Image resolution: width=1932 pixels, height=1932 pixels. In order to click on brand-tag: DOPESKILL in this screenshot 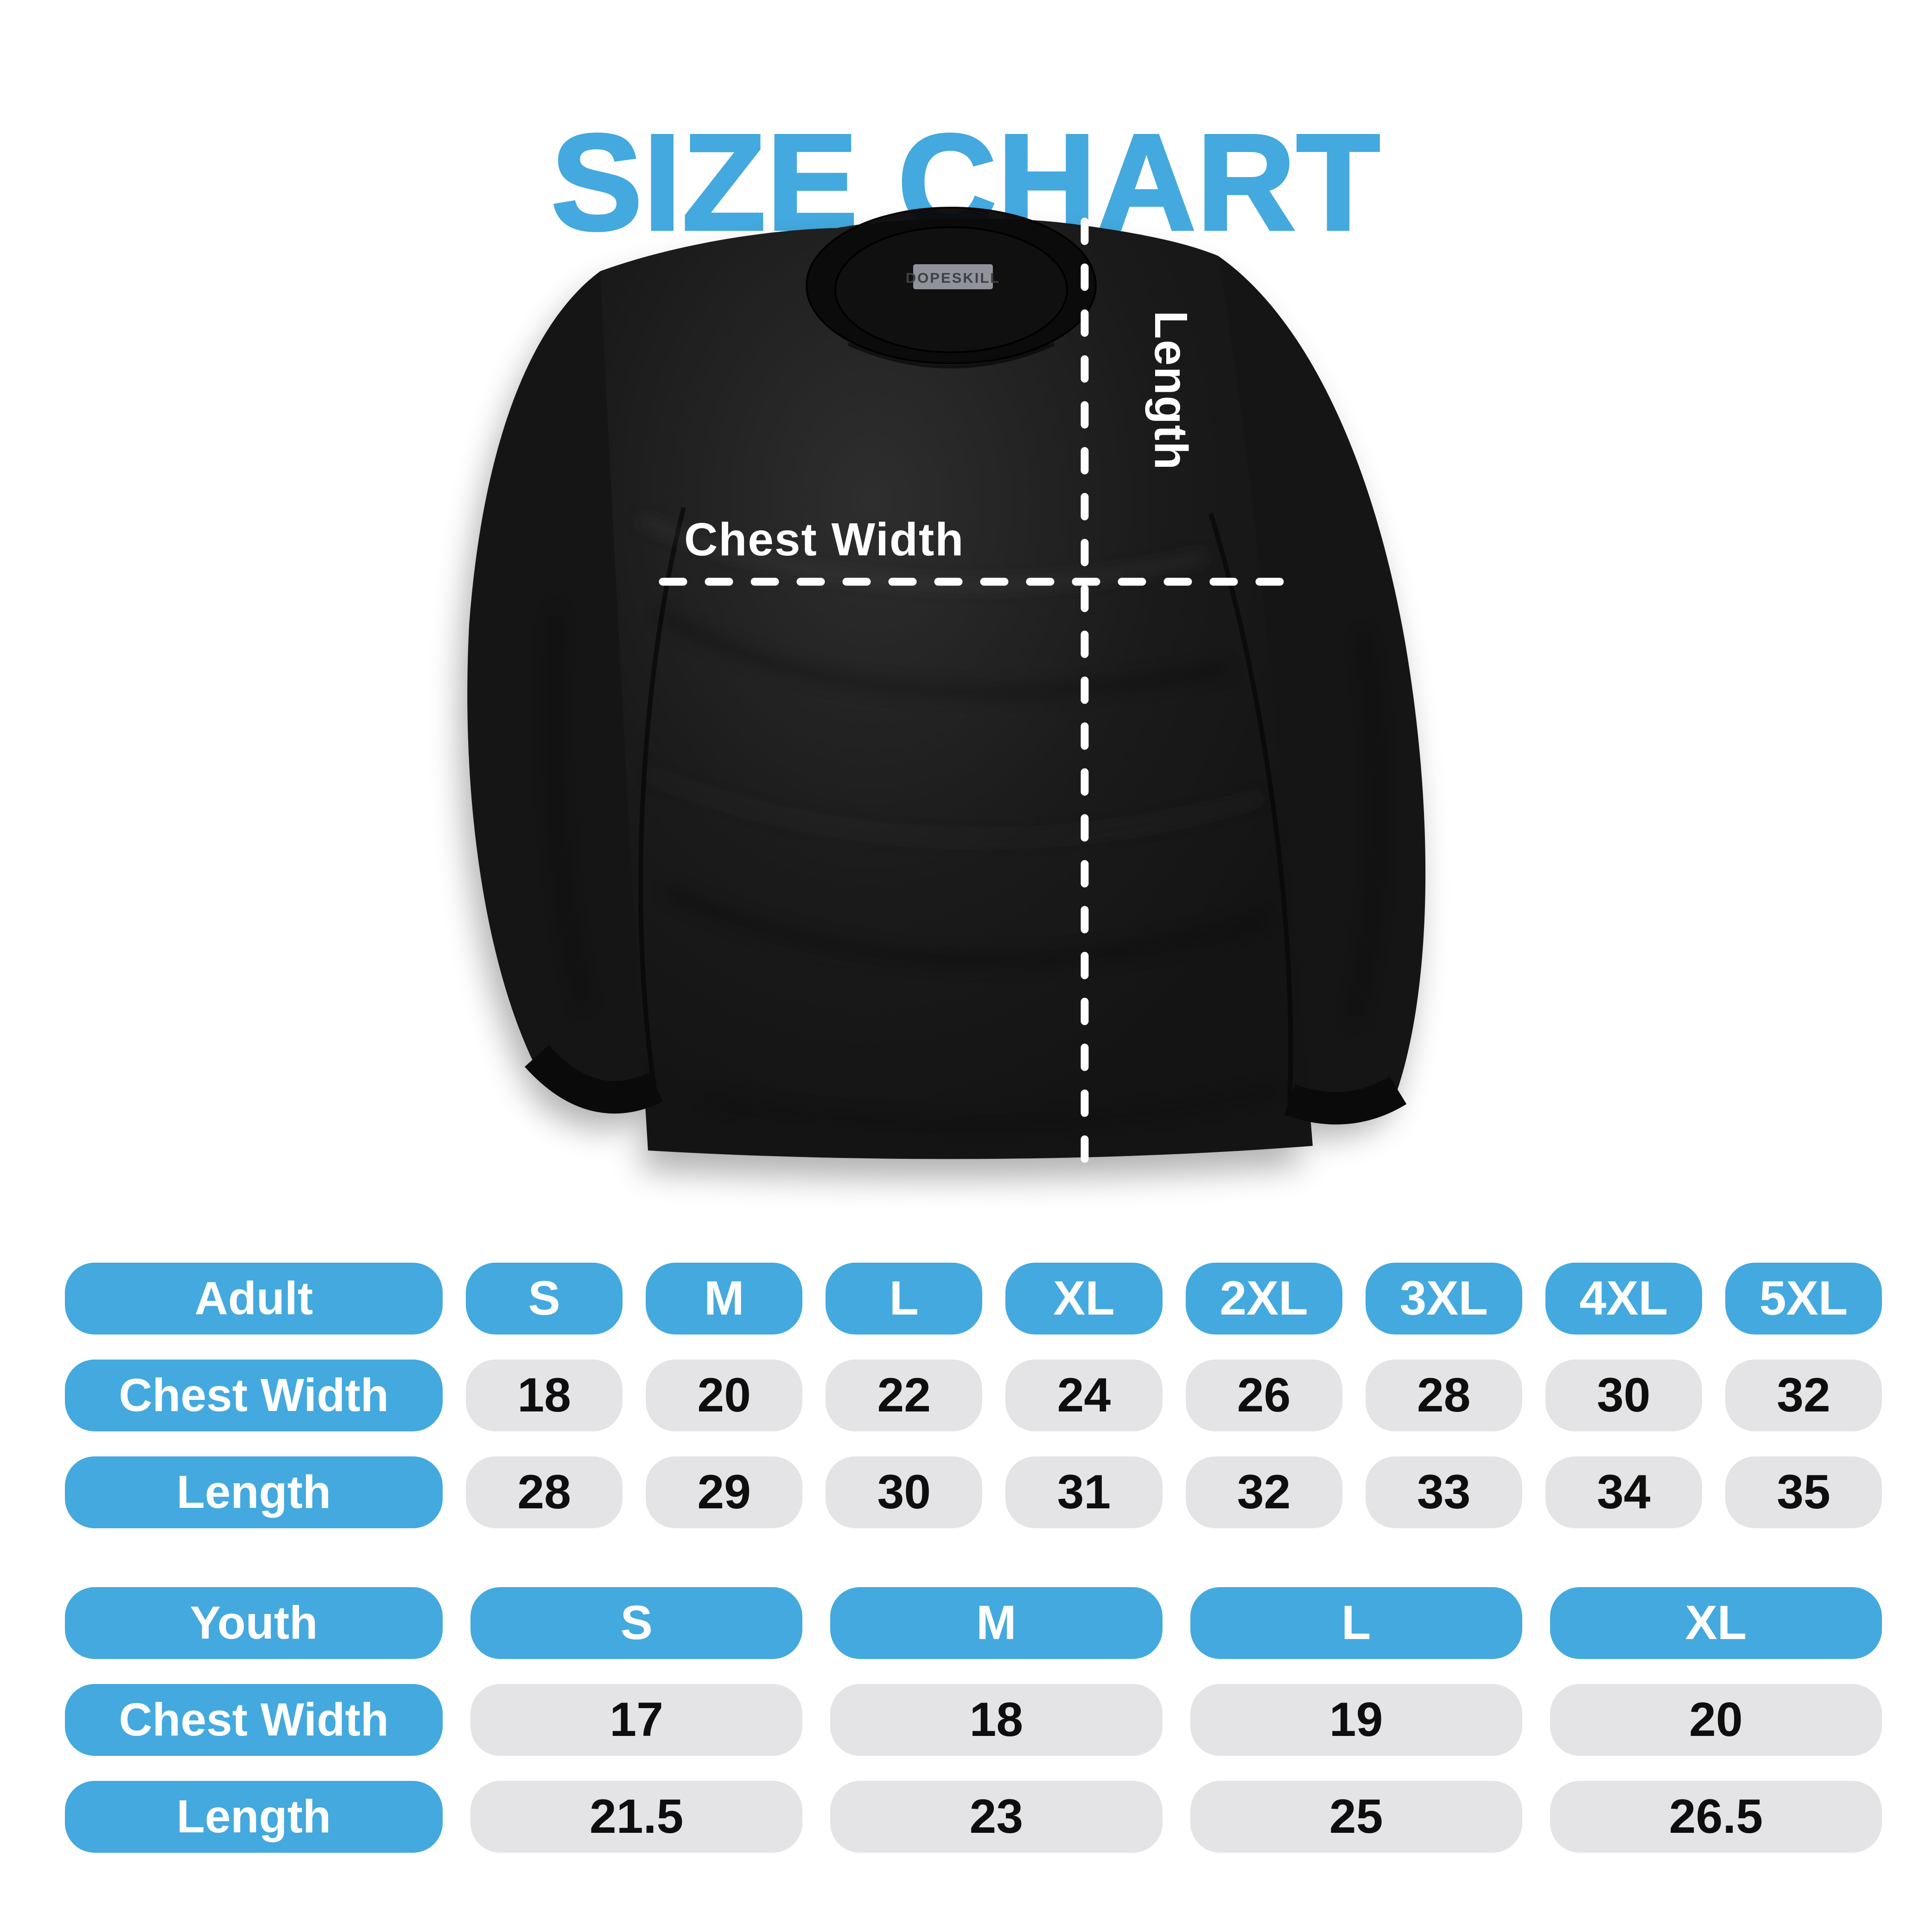, I will do `click(953, 276)`.